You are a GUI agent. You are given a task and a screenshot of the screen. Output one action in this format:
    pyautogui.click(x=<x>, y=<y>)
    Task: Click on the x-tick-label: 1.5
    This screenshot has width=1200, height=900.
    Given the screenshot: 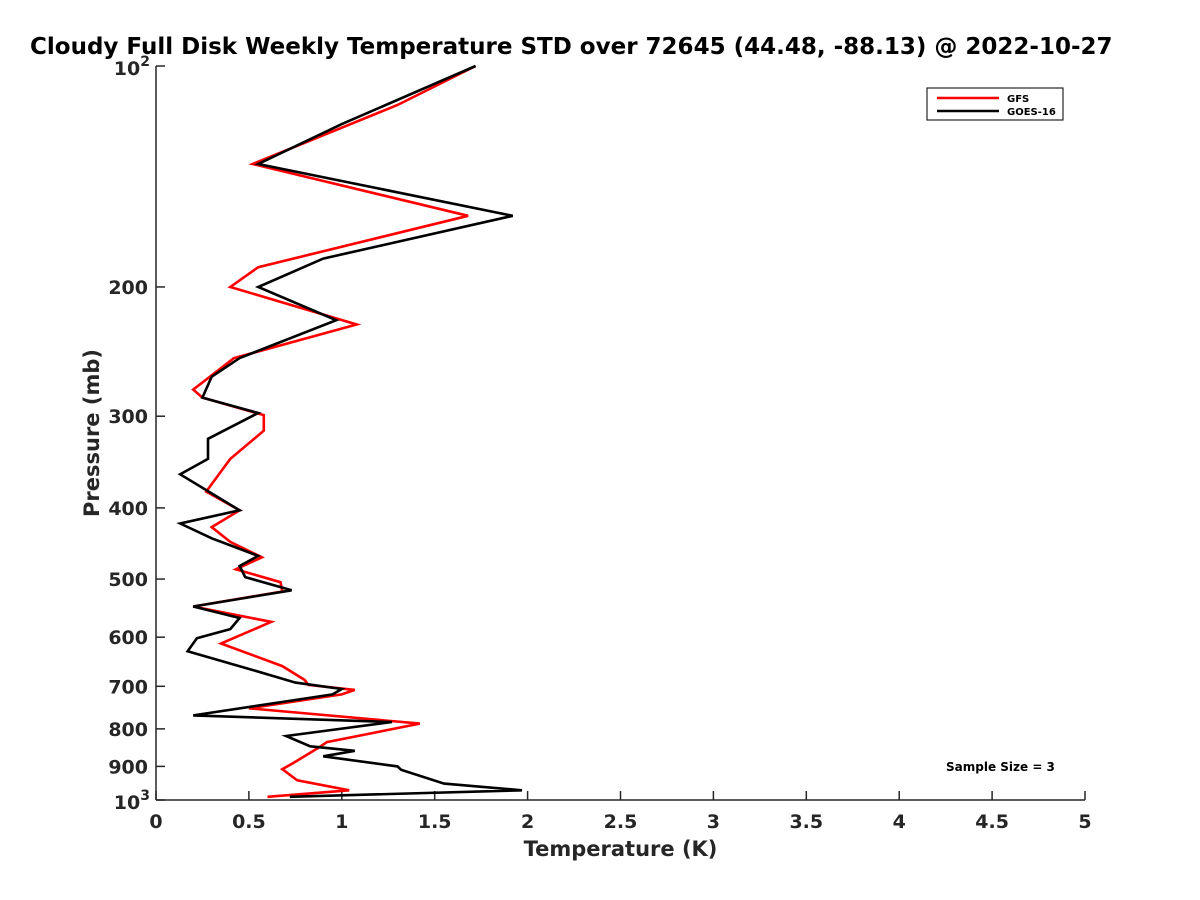 What is the action you would take?
    pyautogui.click(x=435, y=822)
    